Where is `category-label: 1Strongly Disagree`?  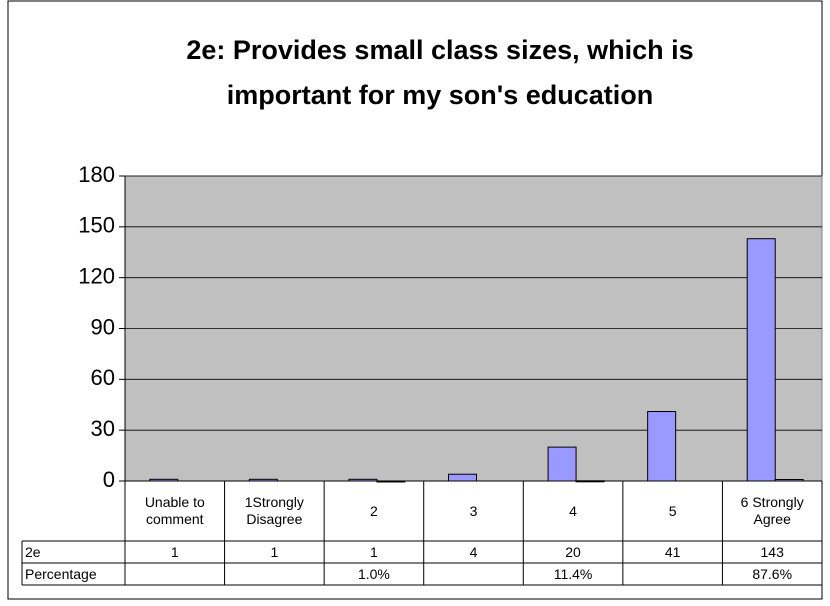 category-label: 1Strongly Disagree is located at coordinates (275, 511).